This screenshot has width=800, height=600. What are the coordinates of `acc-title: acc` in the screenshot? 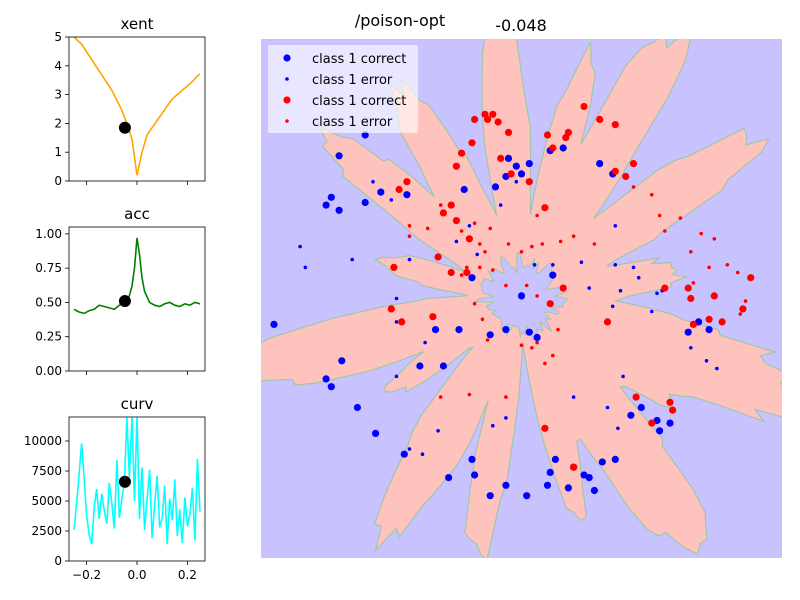 It's located at (137, 214).